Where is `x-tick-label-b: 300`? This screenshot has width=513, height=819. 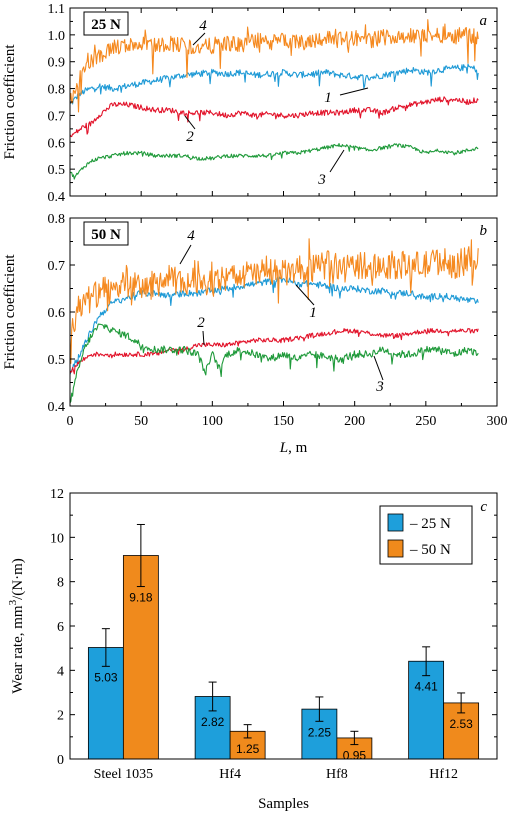 x-tick-label-b: 300 is located at coordinates (497, 421).